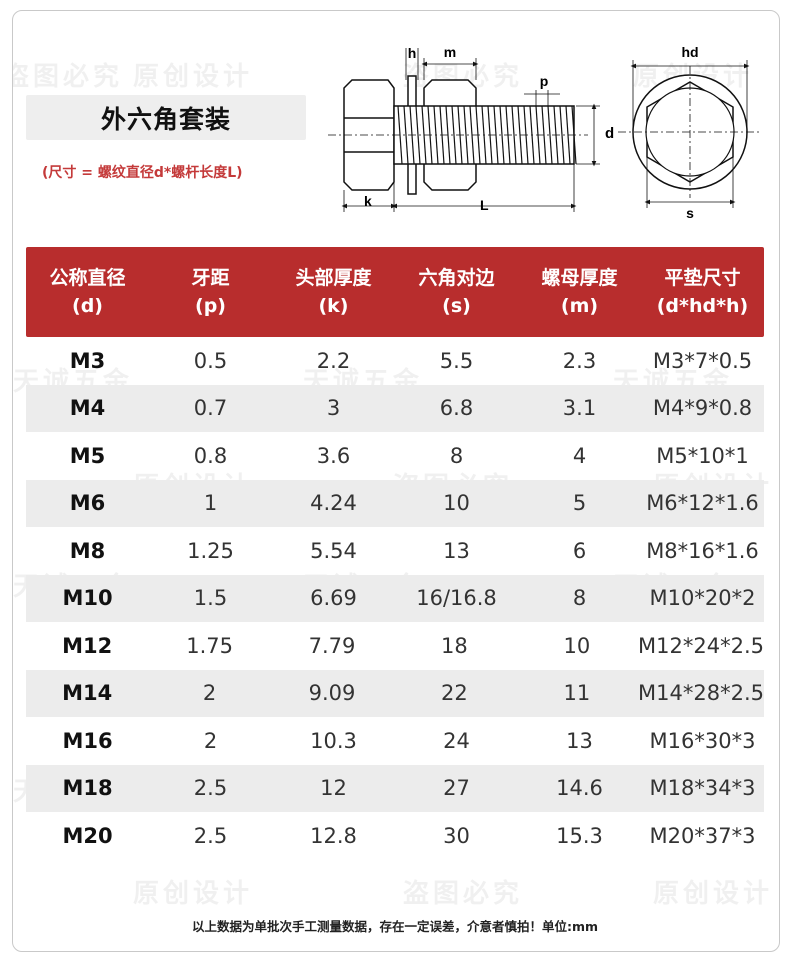 Image resolution: width=790 pixels, height=960 pixels. Describe the element at coordinates (333, 408) in the screenshot. I see `table-cell: 3` at that location.